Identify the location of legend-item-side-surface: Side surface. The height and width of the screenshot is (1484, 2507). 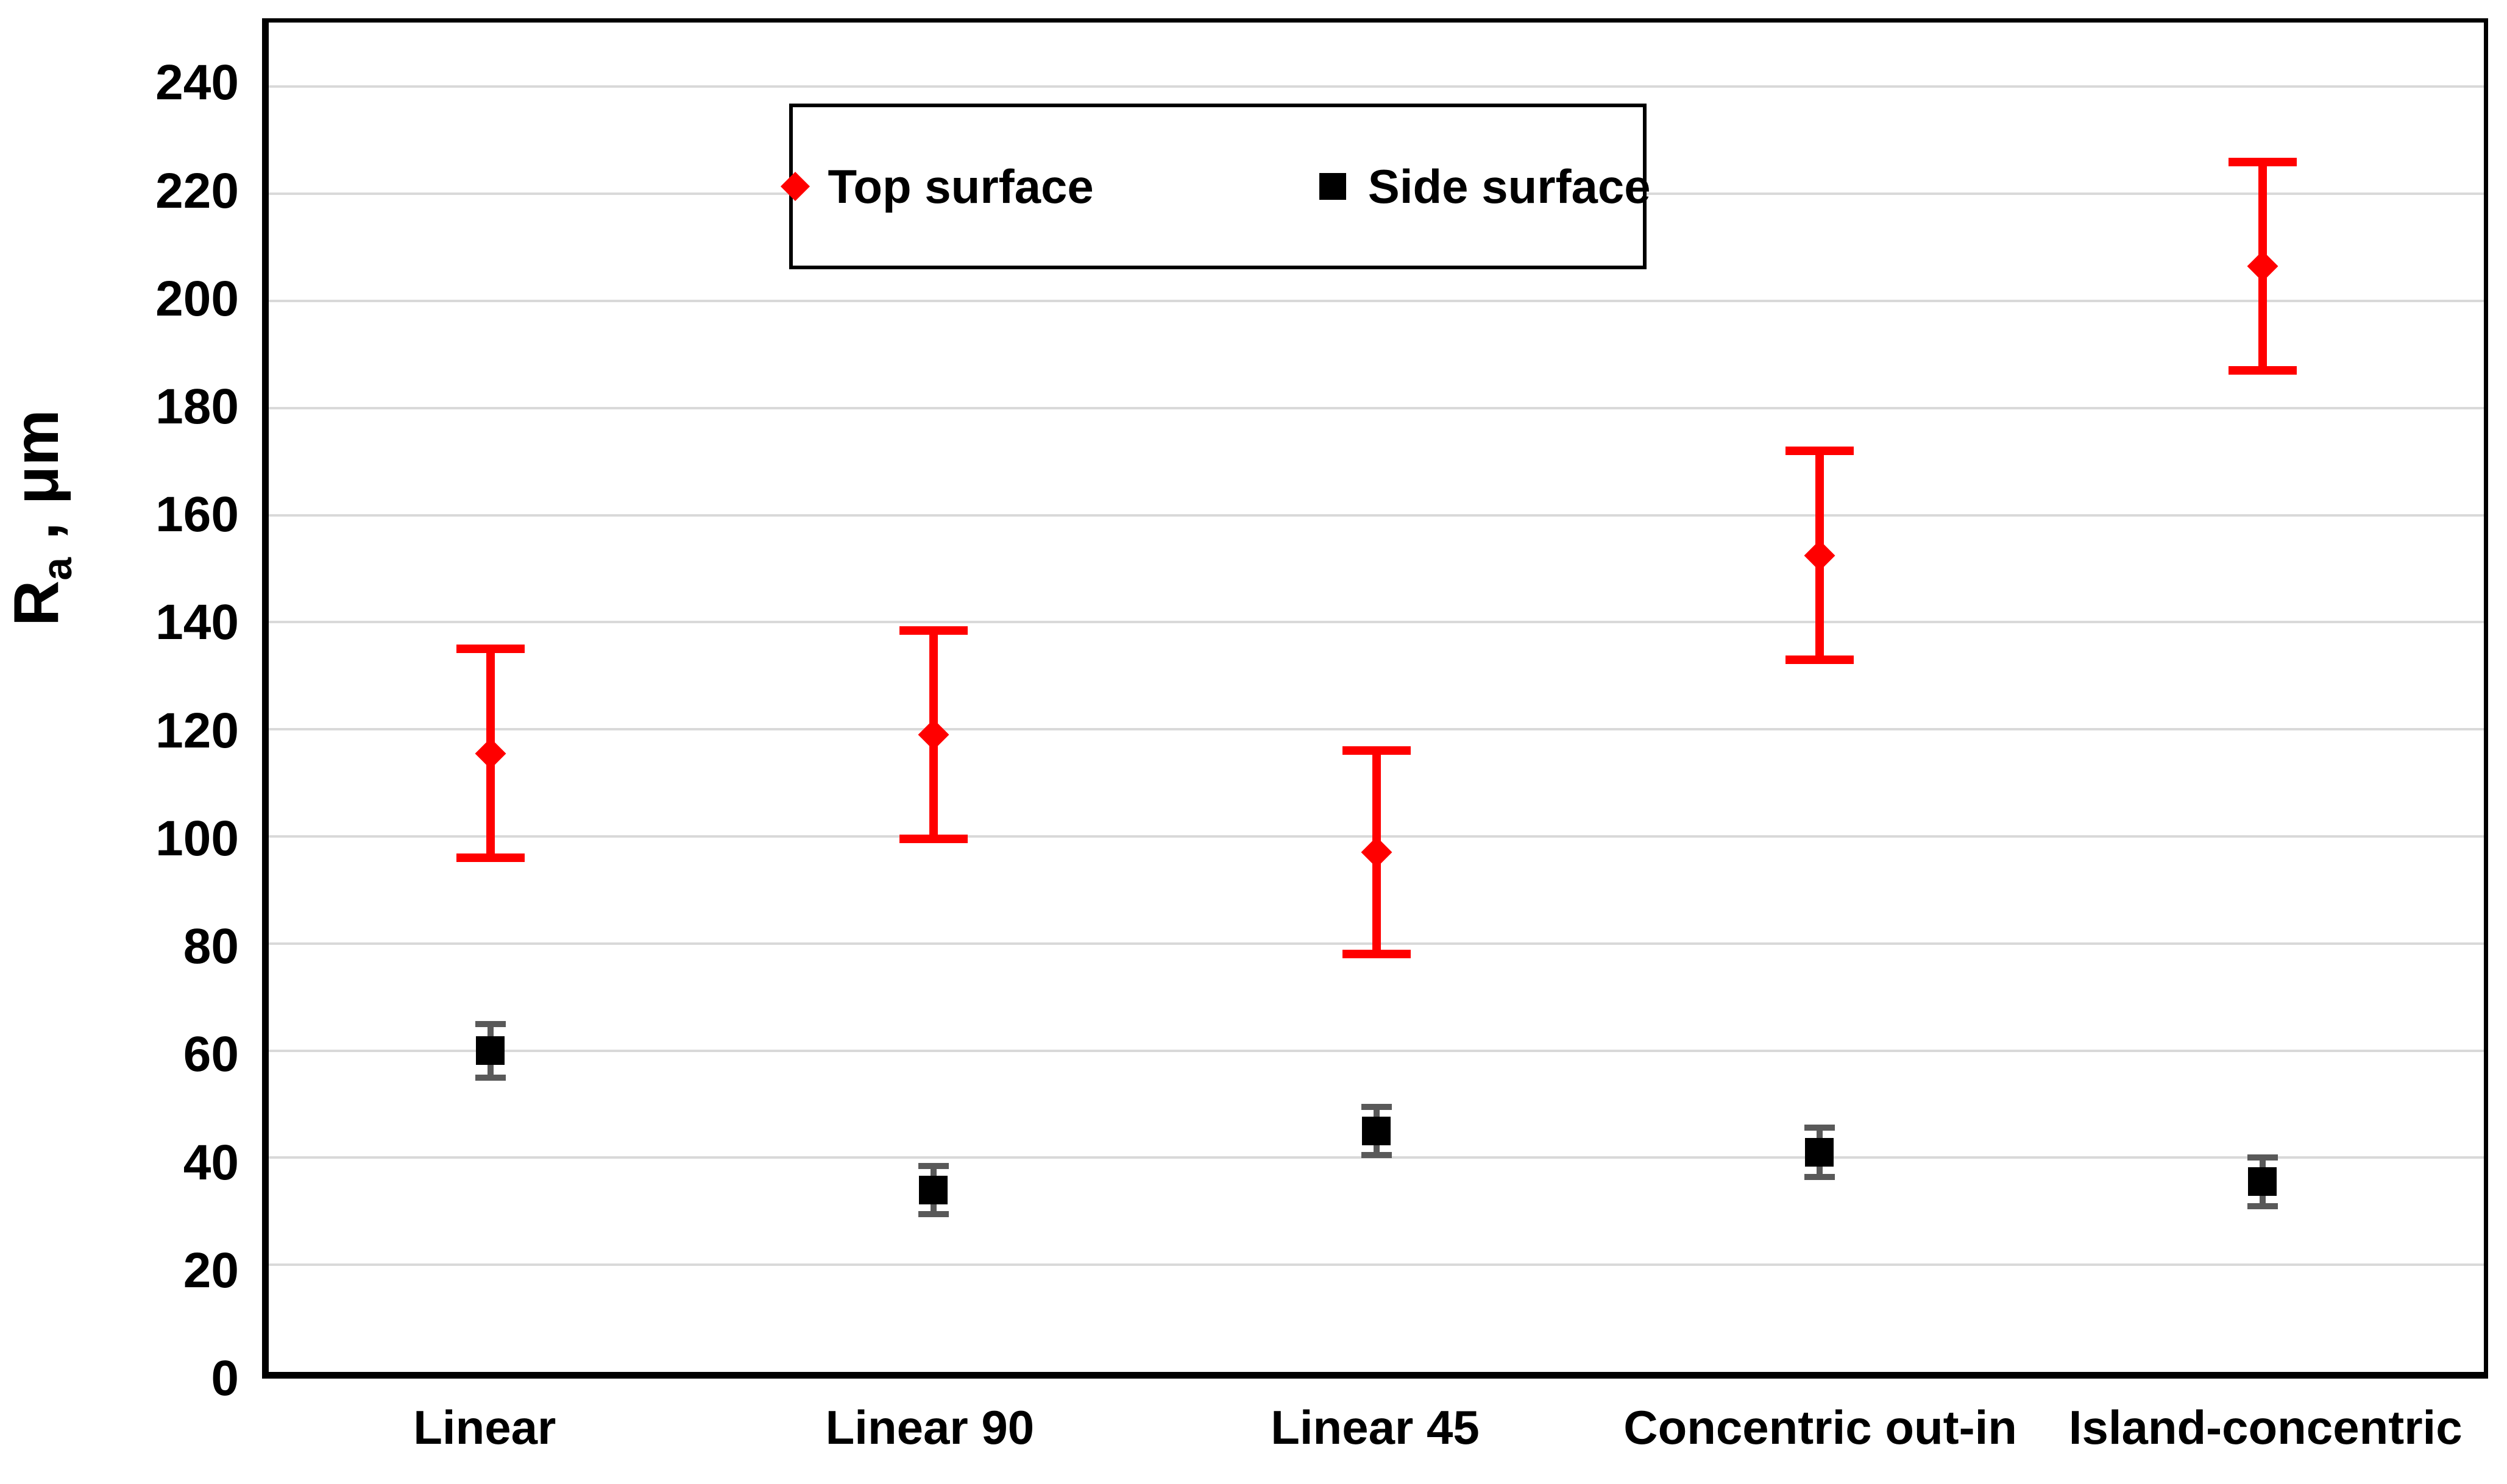
(1485, 186).